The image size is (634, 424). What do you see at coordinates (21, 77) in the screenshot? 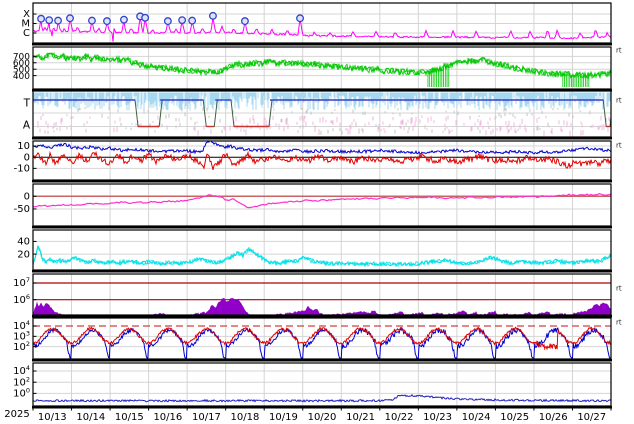
I see `y-tick-label: 400` at bounding box center [21, 77].